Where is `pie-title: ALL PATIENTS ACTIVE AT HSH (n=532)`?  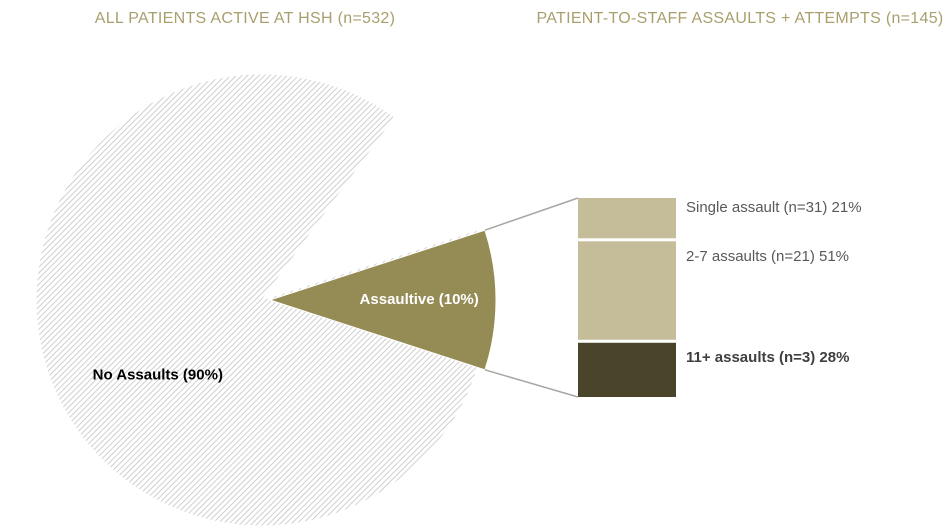 pie-title: ALL PATIENTS ACTIVE AT HSH (n=532) is located at coordinates (245, 18).